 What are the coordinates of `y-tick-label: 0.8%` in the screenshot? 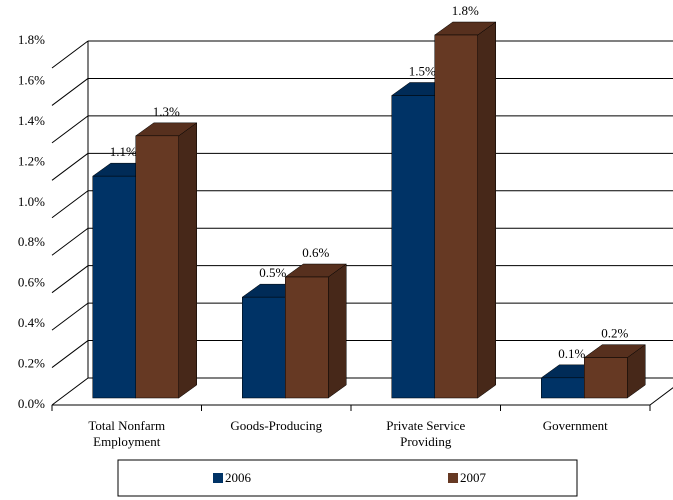 It's located at (31, 241).